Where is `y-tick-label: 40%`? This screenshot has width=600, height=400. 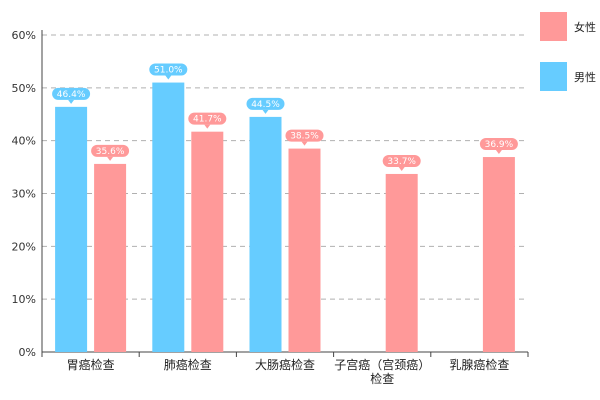
y-tick-label: 40% is located at coordinates (24, 141).